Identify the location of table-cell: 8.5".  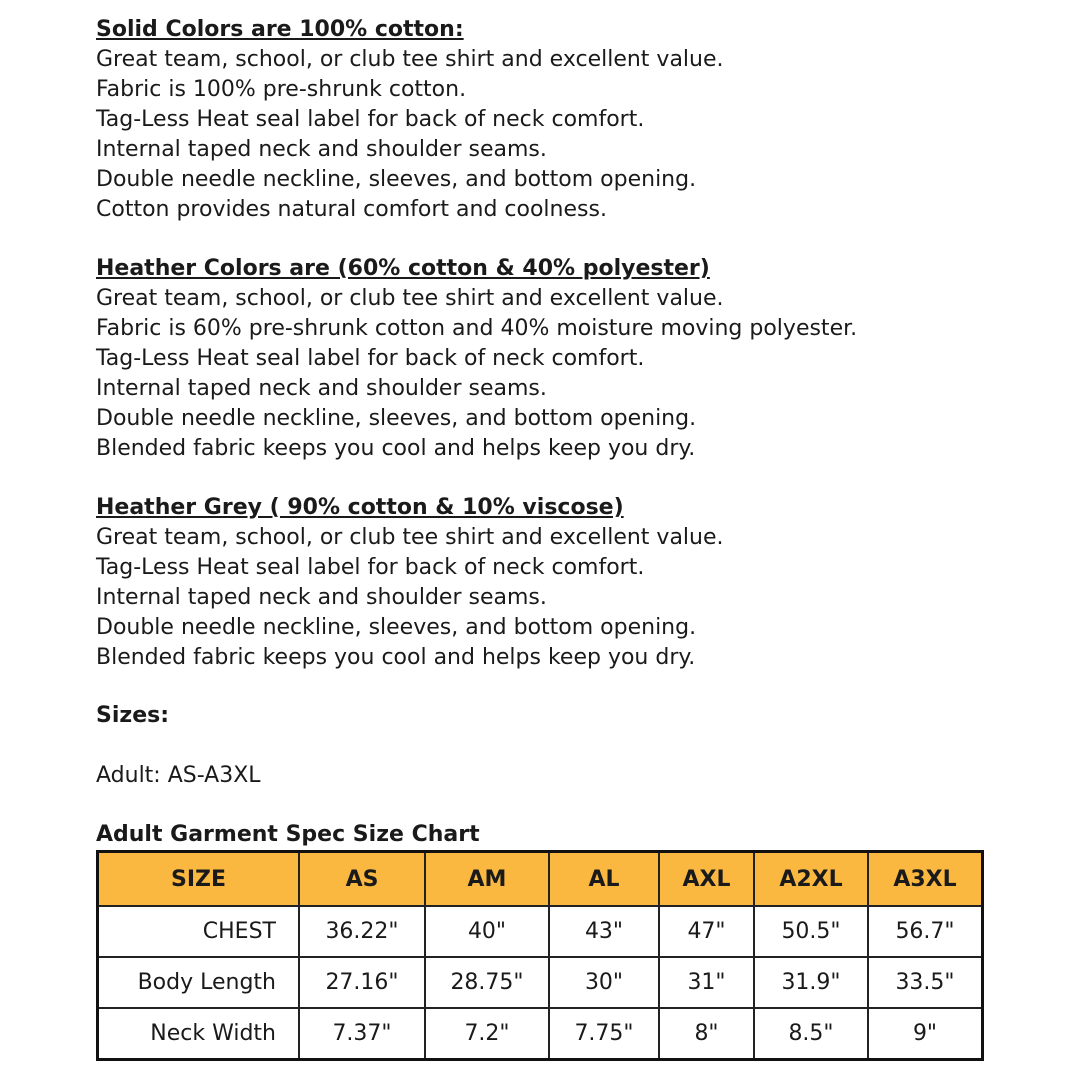
(811, 1034).